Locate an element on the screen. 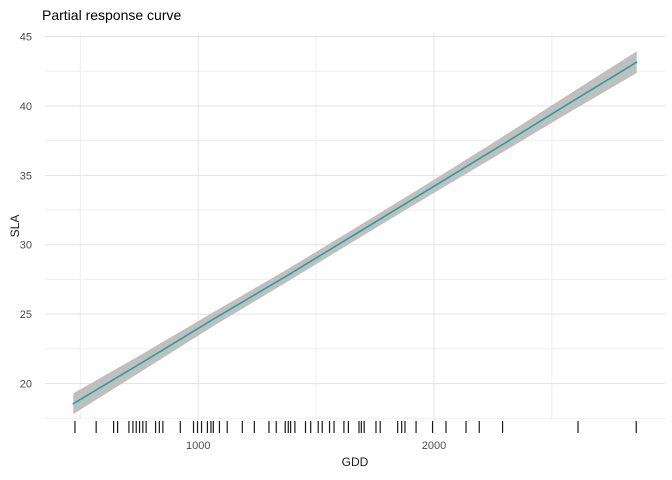 This screenshot has height=480, width=672. x-tick-label: 2000 is located at coordinates (434, 446).